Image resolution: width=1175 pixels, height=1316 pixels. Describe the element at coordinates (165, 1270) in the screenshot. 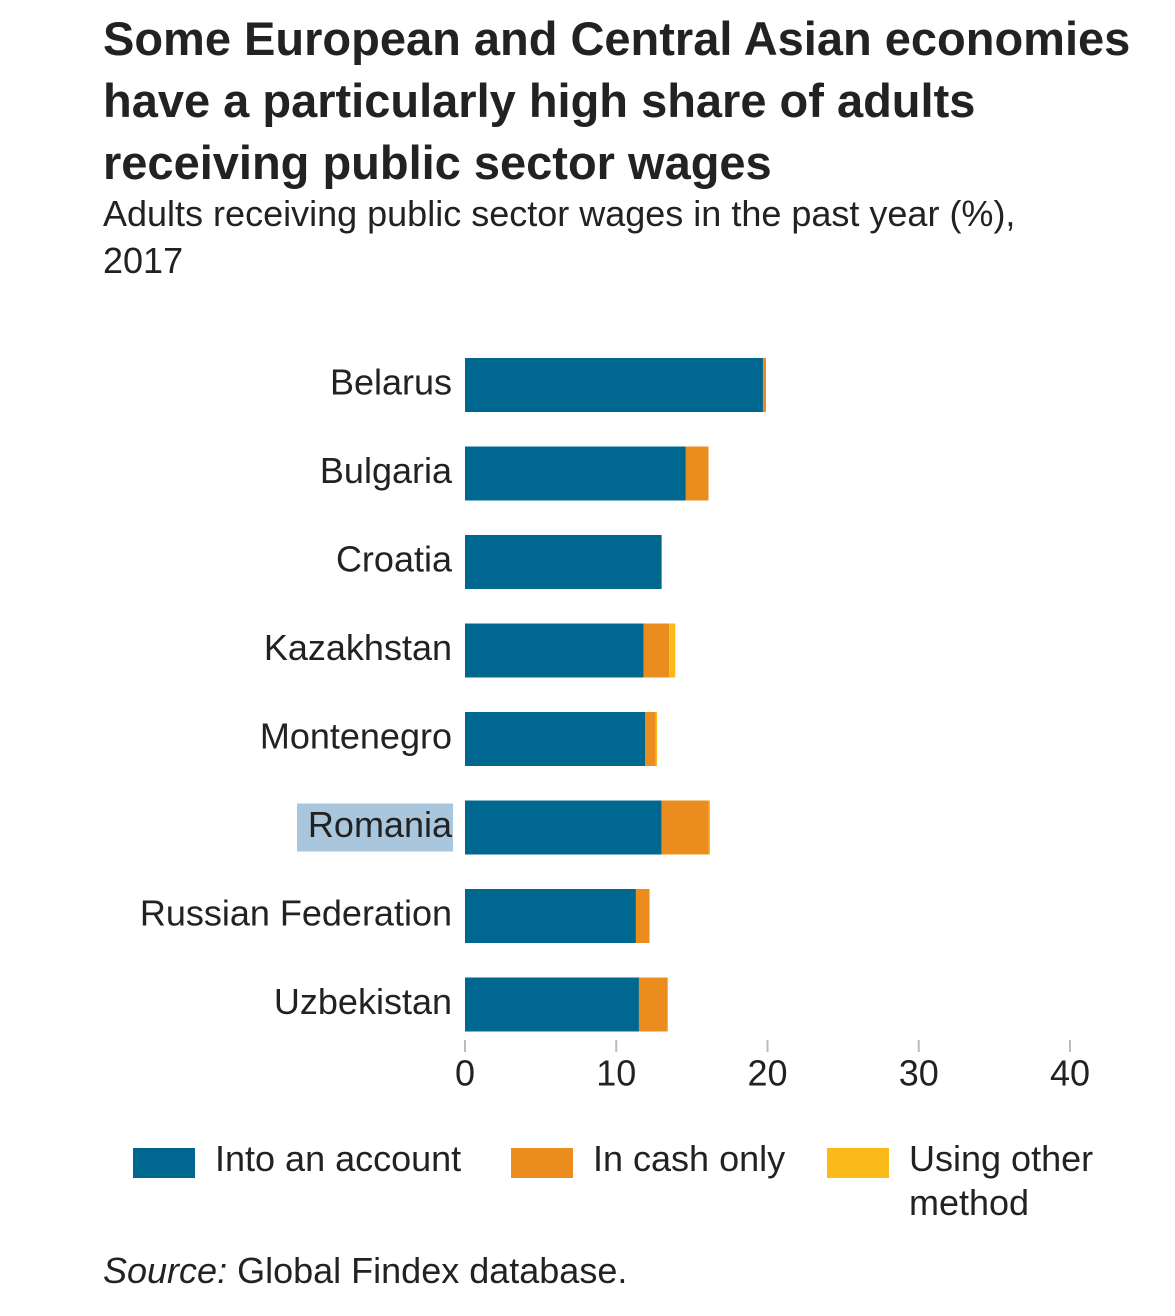

I see `source-label: Source:` at that location.